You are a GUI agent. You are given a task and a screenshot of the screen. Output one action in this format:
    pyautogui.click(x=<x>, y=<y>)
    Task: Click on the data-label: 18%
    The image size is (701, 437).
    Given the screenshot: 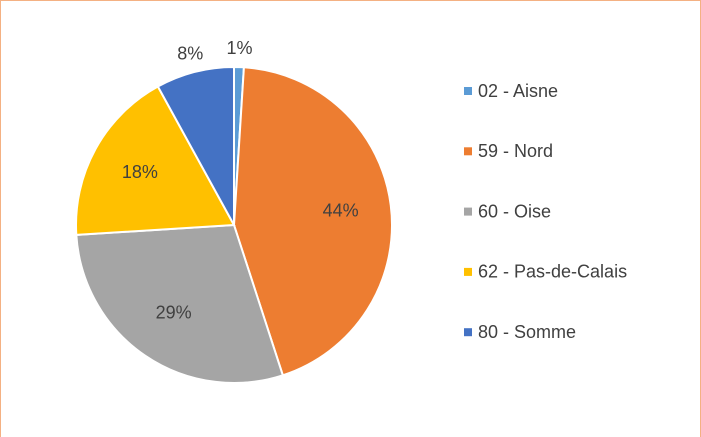 What is the action you would take?
    pyautogui.click(x=140, y=172)
    